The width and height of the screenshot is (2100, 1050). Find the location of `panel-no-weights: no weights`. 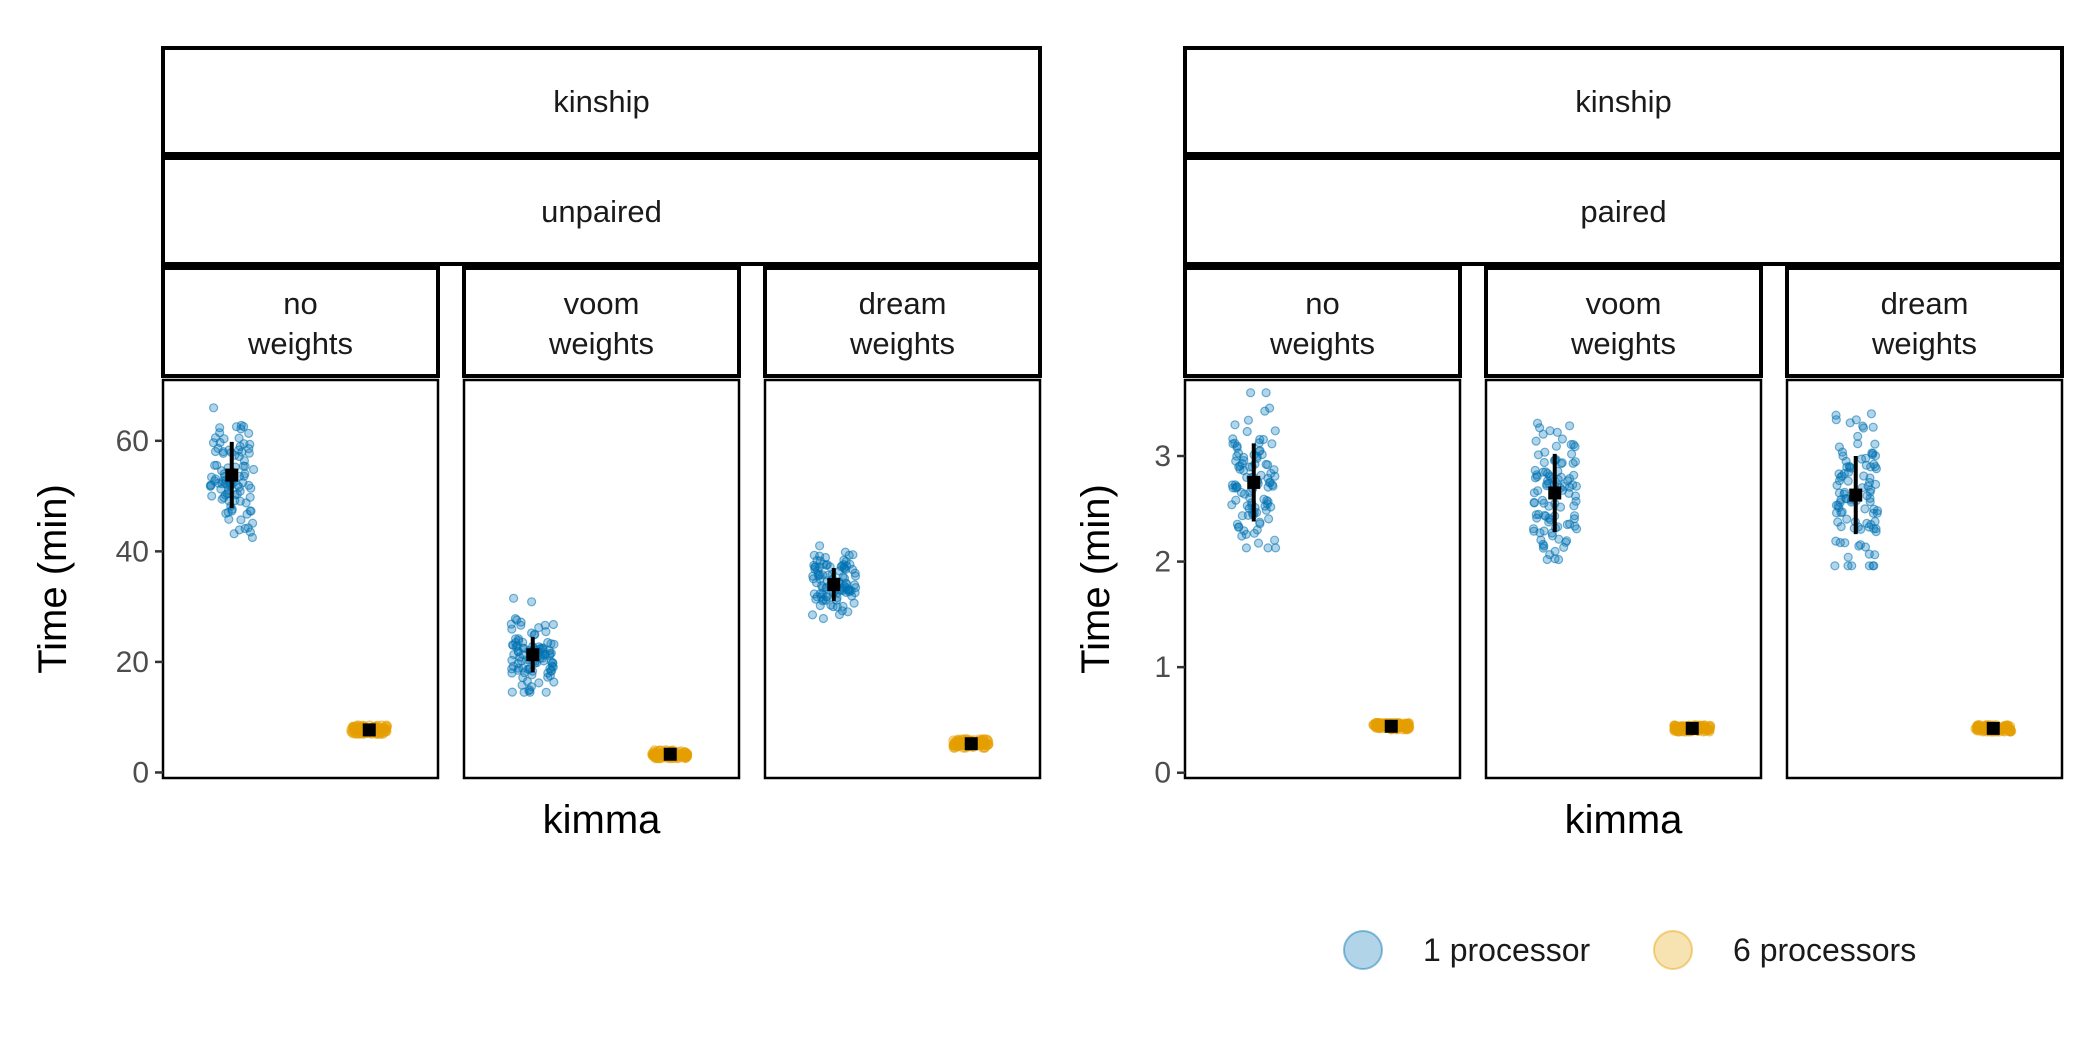

panel-no-weights: no weights is located at coordinates (1322, 523).